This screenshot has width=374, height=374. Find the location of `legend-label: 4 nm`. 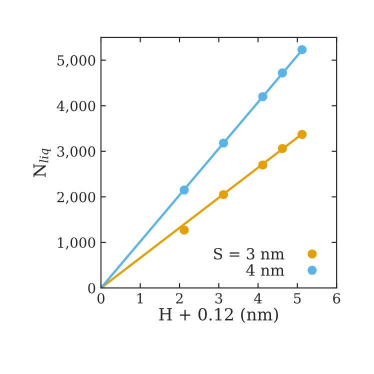

legend-label: 4 nm is located at coordinates (265, 270).